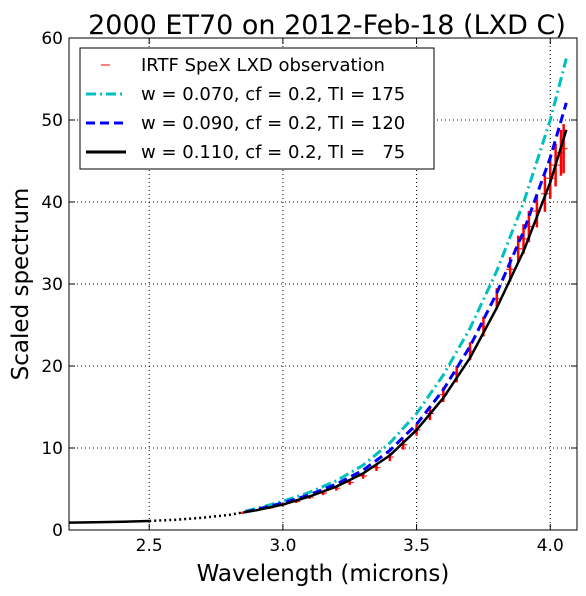 Image resolution: width=586 pixels, height=596 pixels. What do you see at coordinates (52, 449) in the screenshot?
I see `y-tick-label: 10` at bounding box center [52, 449].